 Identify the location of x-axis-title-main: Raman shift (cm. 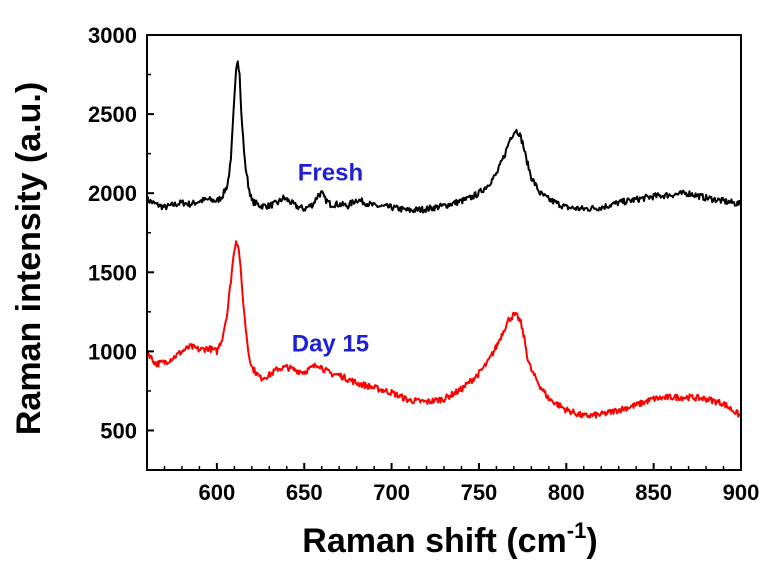
(434, 541).